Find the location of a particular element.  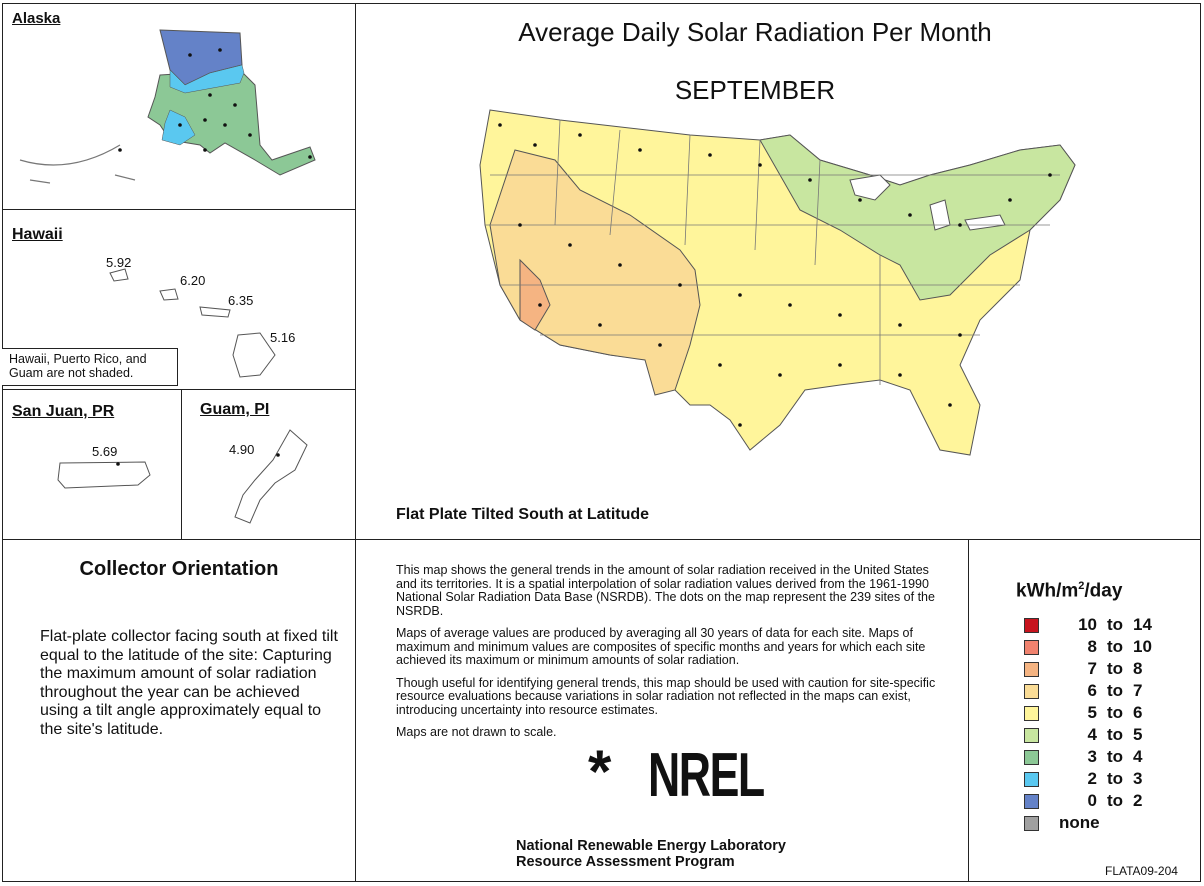

legend-panel is located at coordinates (1084, 710).